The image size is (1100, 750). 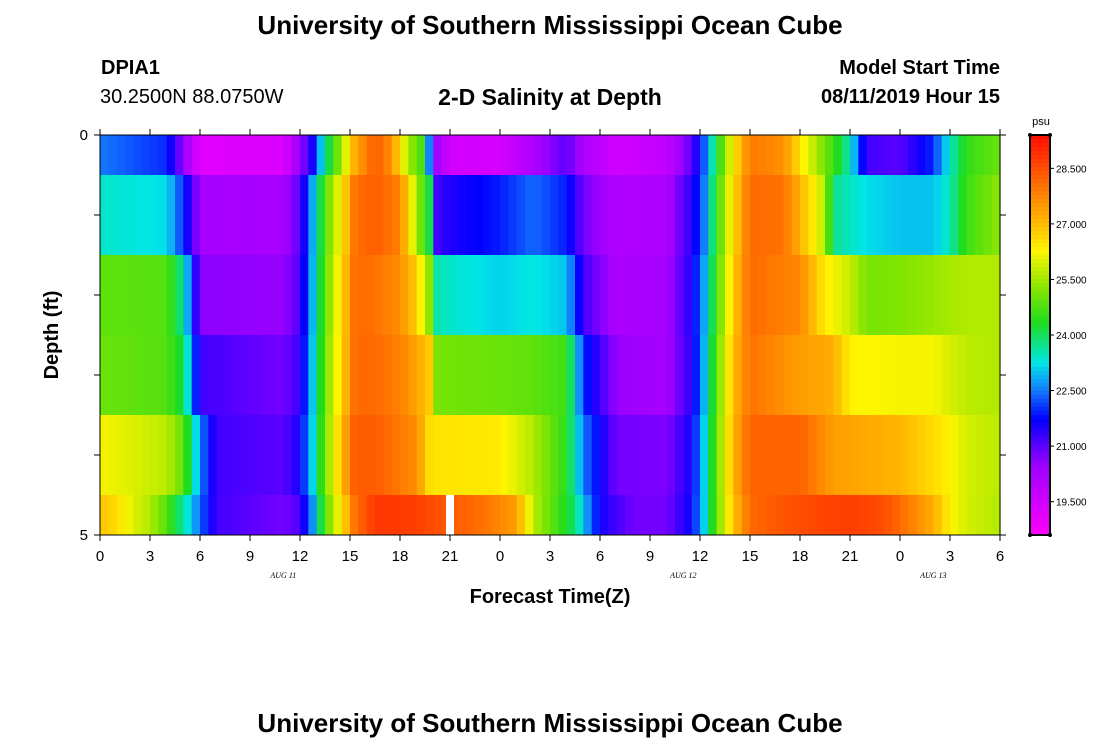 I want to click on model-start-label: Model Start Time, so click(x=919, y=68).